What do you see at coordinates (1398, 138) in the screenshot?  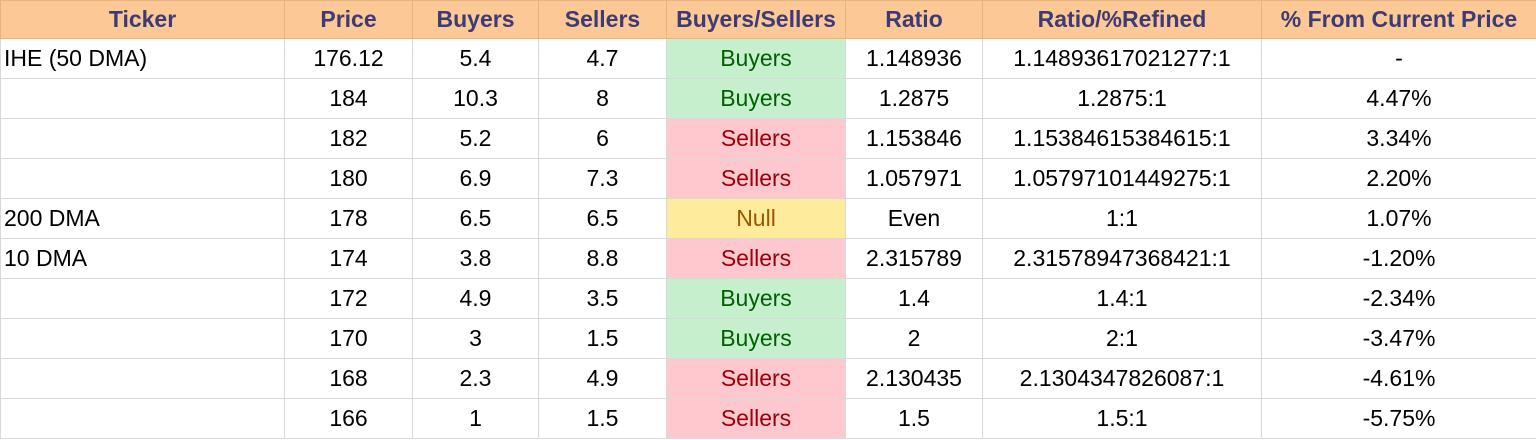 I see `cell-pct-from-current: 3.34%` at bounding box center [1398, 138].